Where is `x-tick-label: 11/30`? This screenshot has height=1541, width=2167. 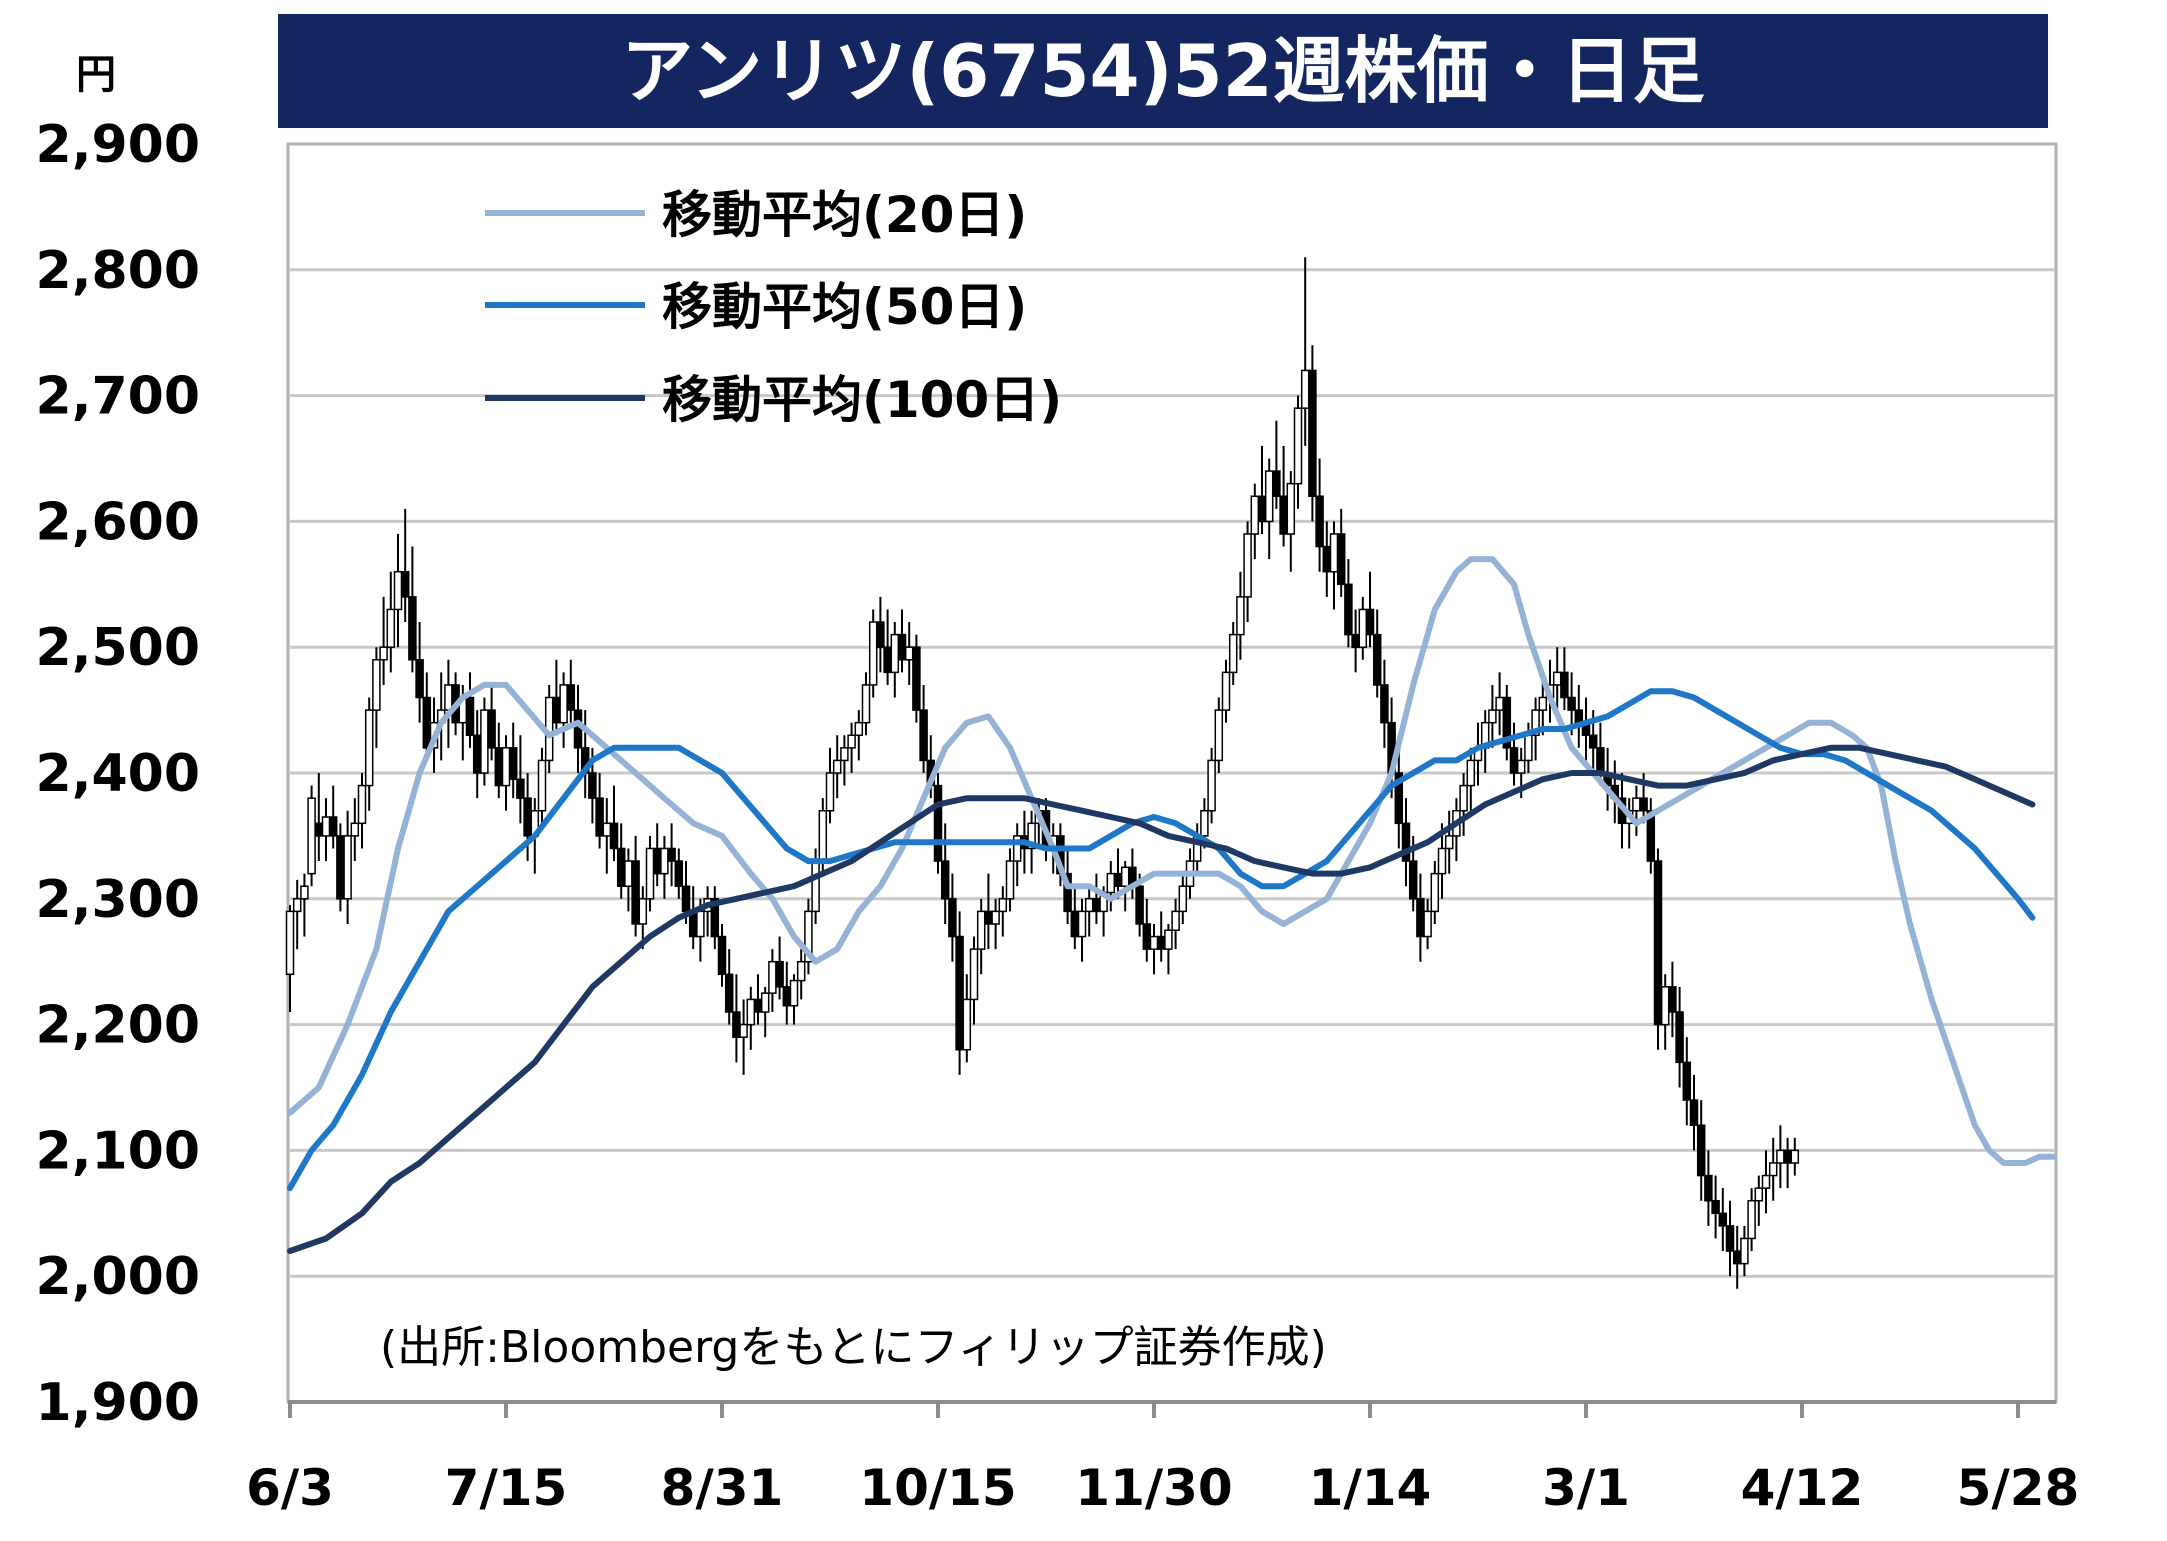
x-tick-label: 11/30 is located at coordinates (1153, 1488).